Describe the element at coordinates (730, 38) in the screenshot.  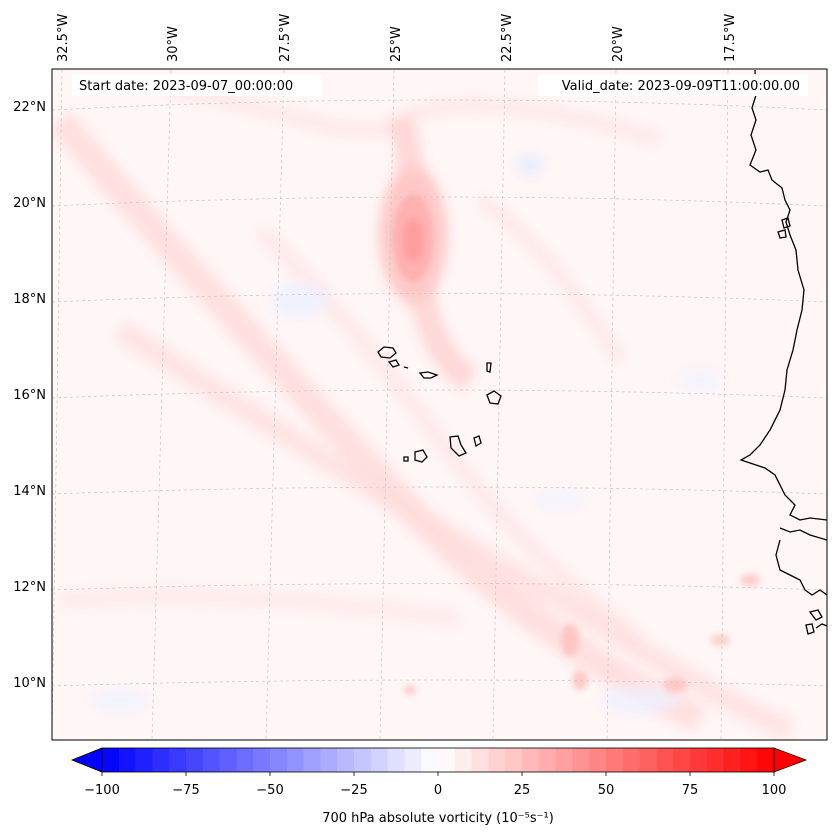
I see `lon-label-17-5w: 17.5°W` at that location.